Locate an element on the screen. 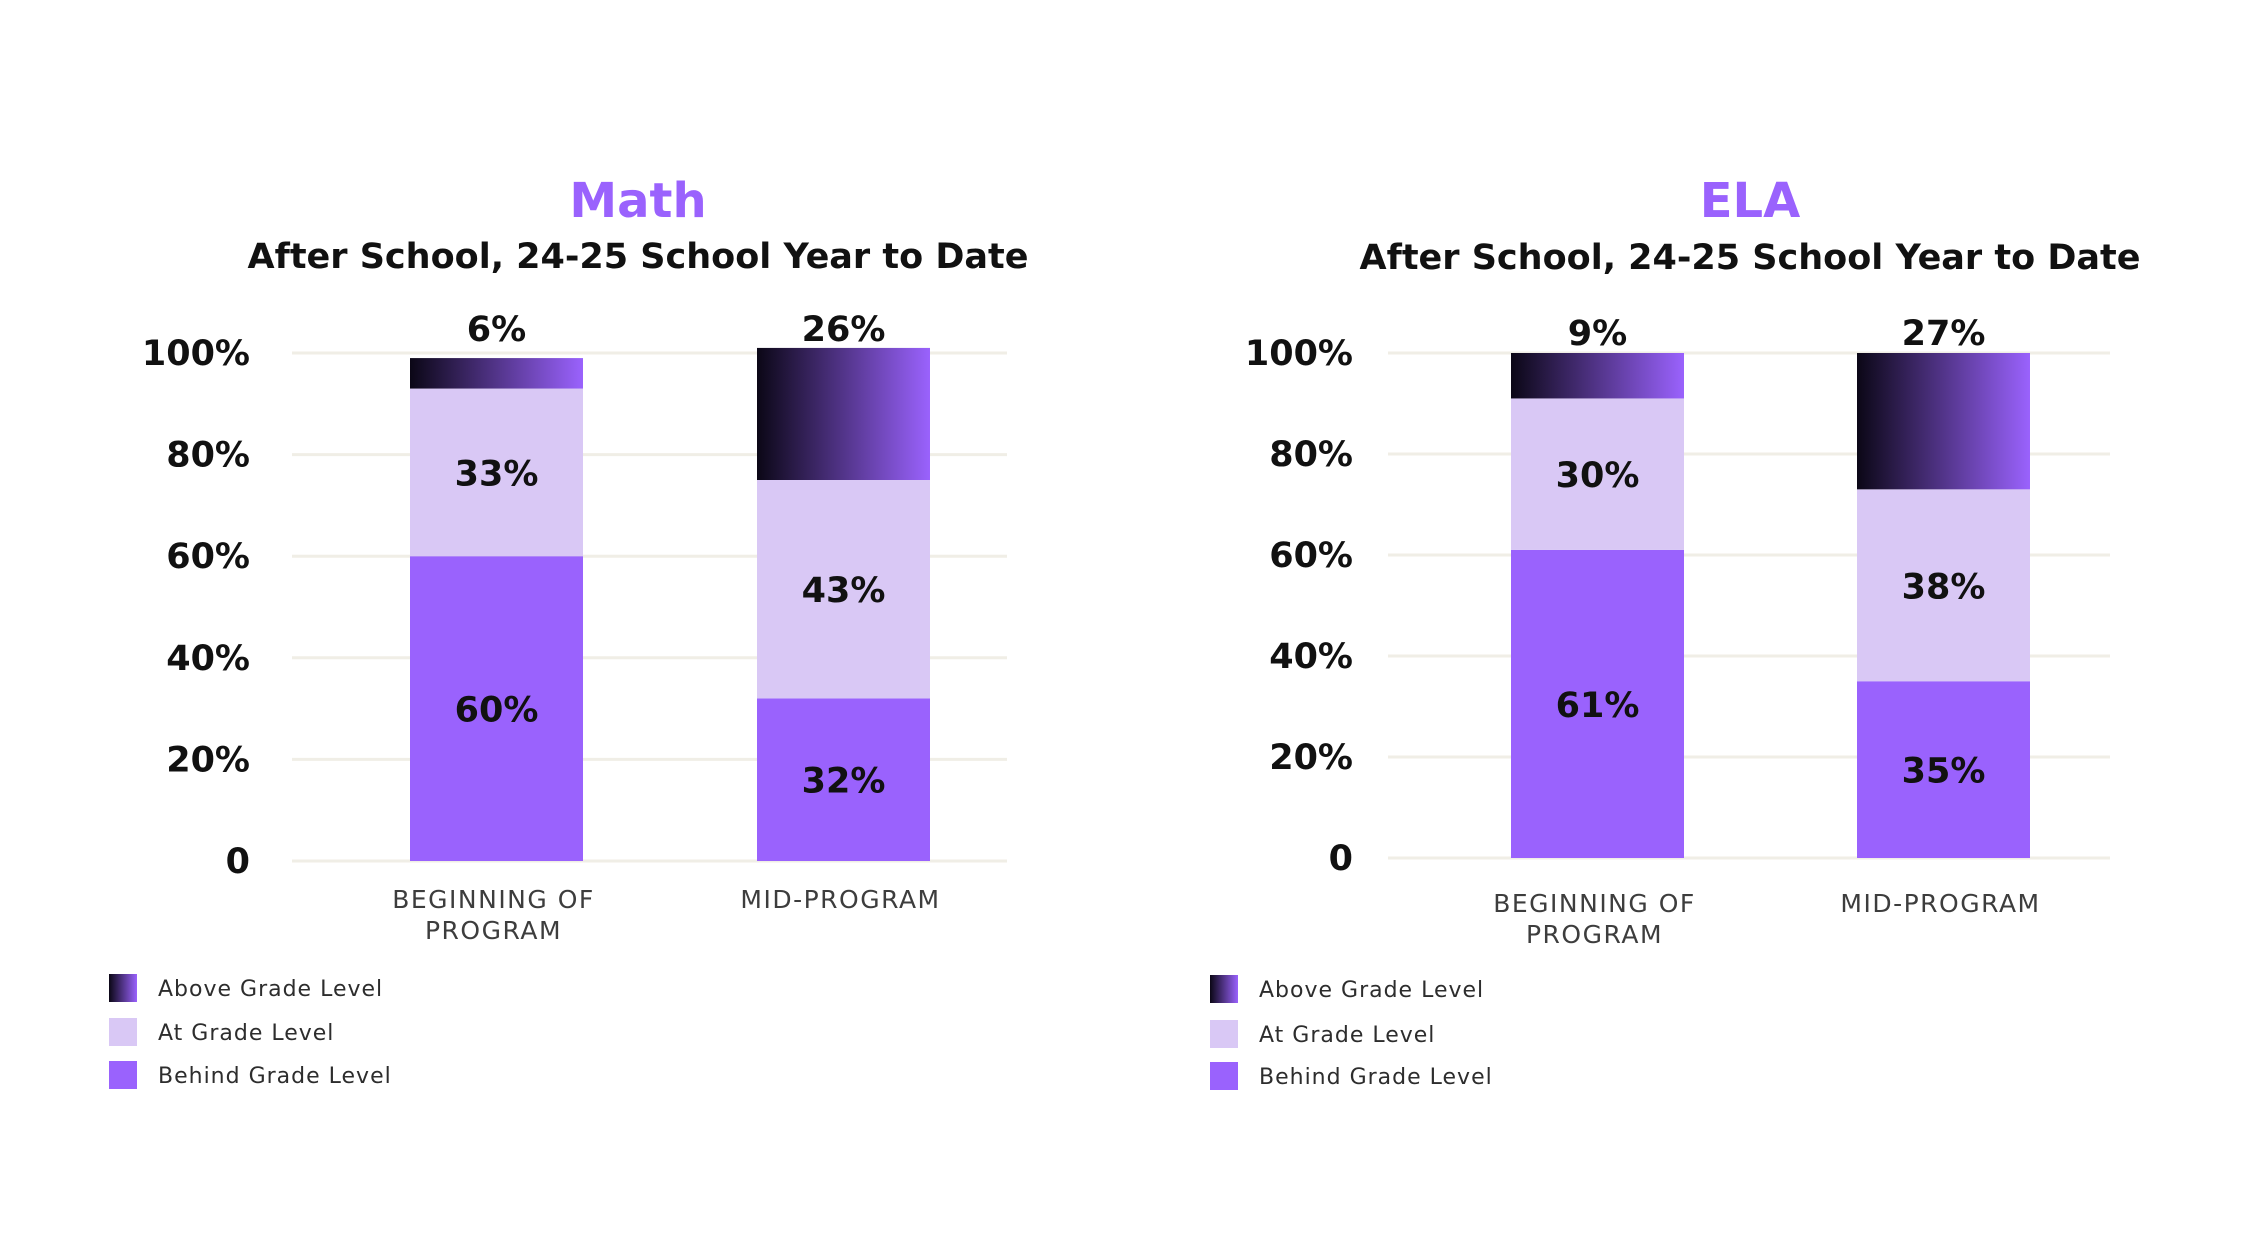 The image size is (2250, 1260). data-label-at: 30% is located at coordinates (1598, 476).